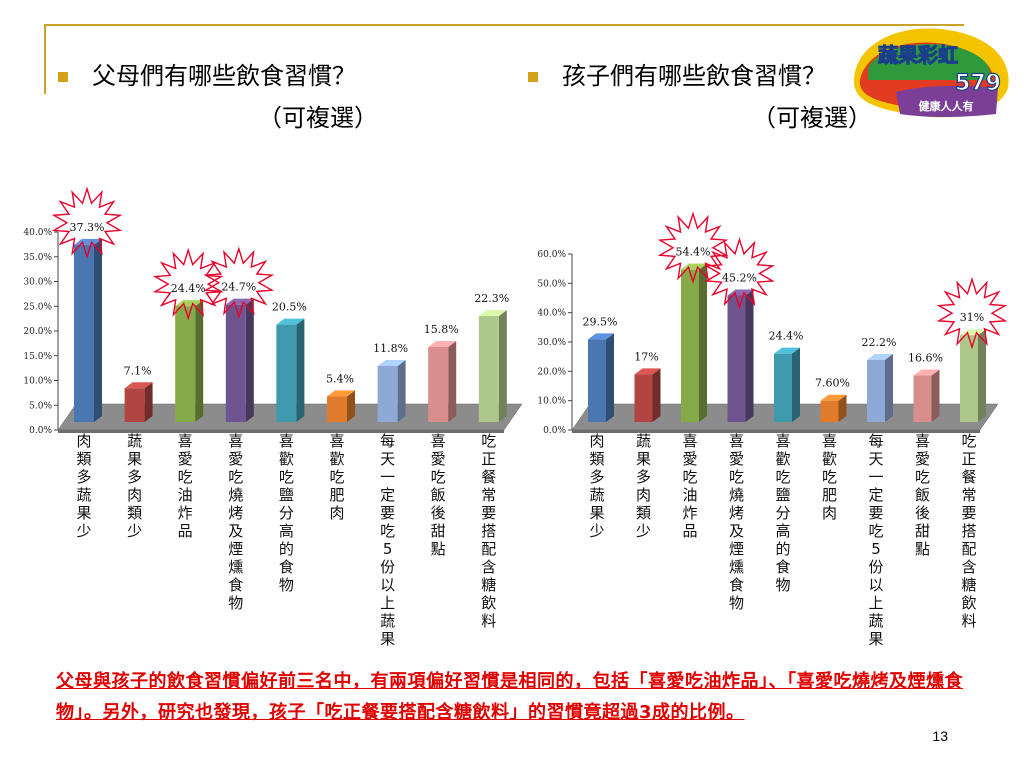 The image size is (1024, 768). Describe the element at coordinates (37, 357) in the screenshot. I see `parents-y-tick-label: 15.0%` at that location.